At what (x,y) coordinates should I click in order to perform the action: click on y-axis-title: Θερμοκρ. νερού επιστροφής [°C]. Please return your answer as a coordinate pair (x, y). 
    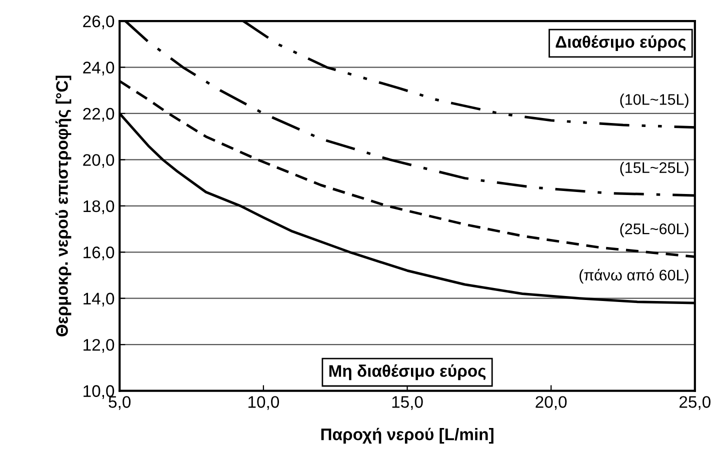
    Looking at the image, I should click on (63, 206).